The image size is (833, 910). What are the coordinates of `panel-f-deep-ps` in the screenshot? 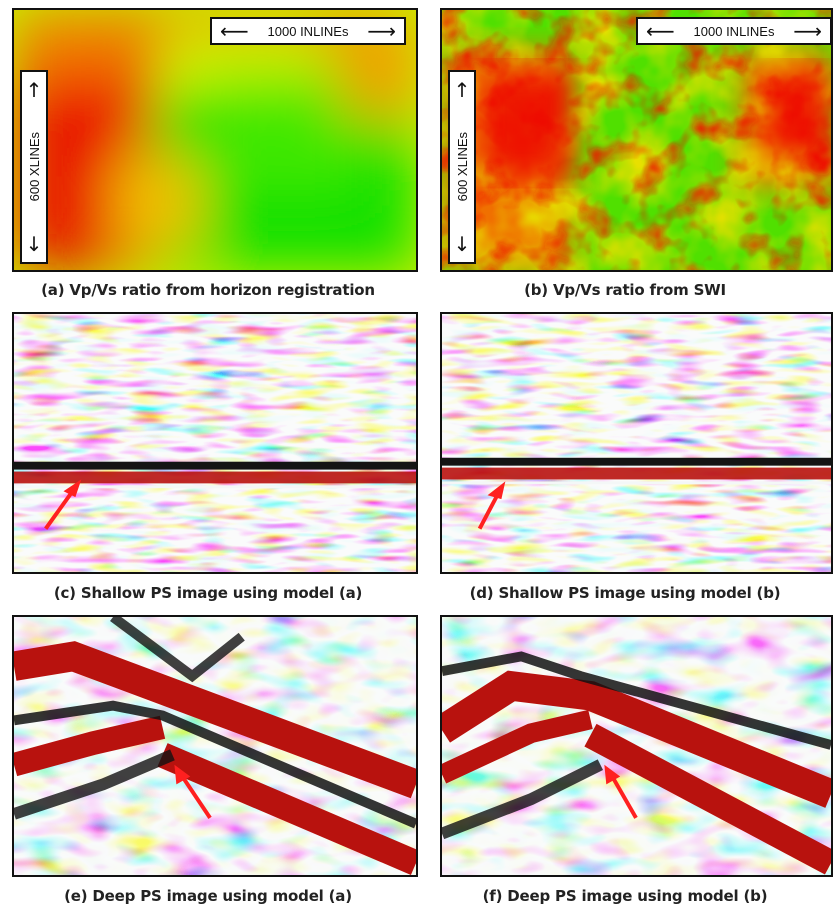 It's located at (636, 746).